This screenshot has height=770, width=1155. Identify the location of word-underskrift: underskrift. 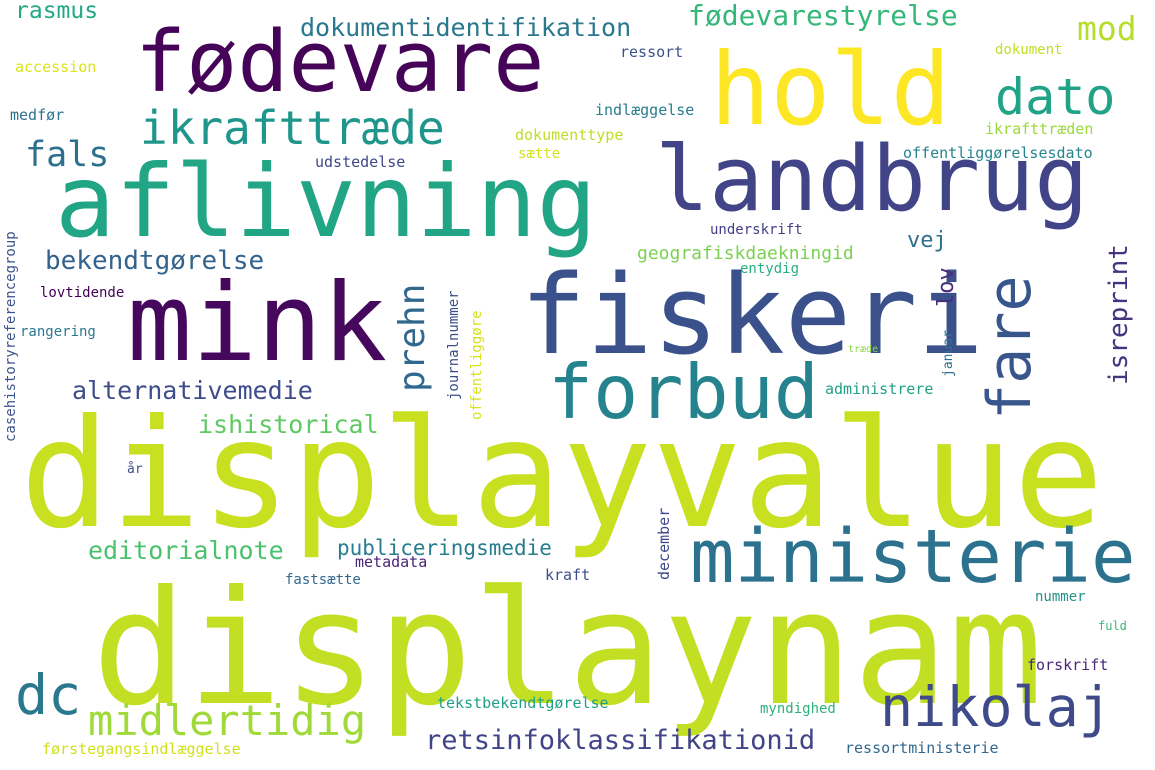
(756, 230).